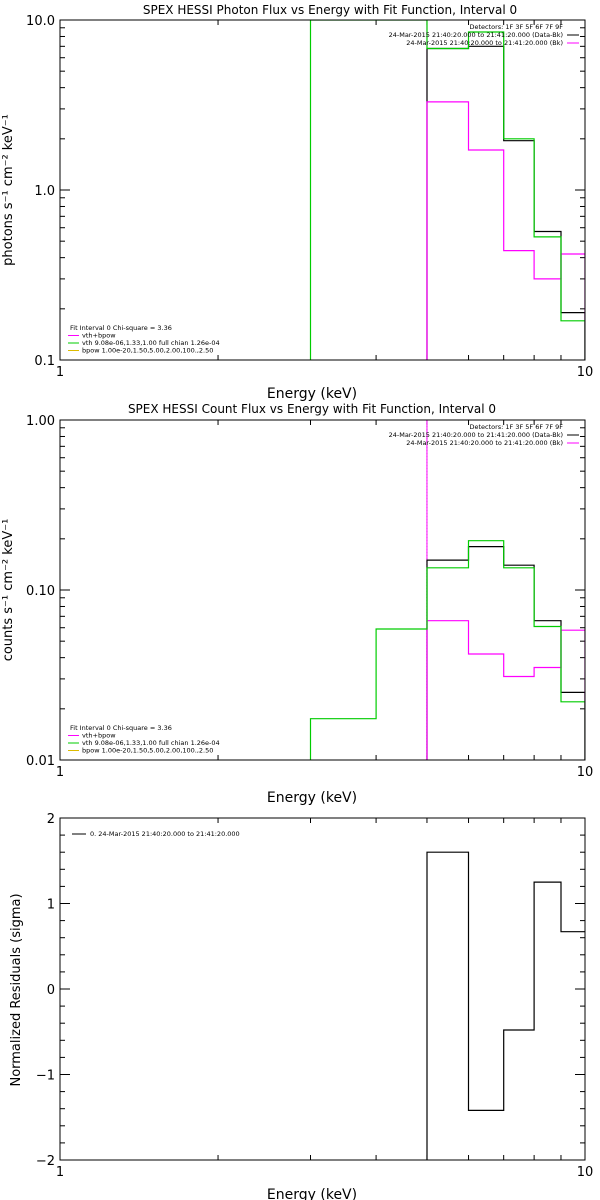 The height and width of the screenshot is (1200, 600). I want to click on y-tick-label: 10.0, so click(40, 21).